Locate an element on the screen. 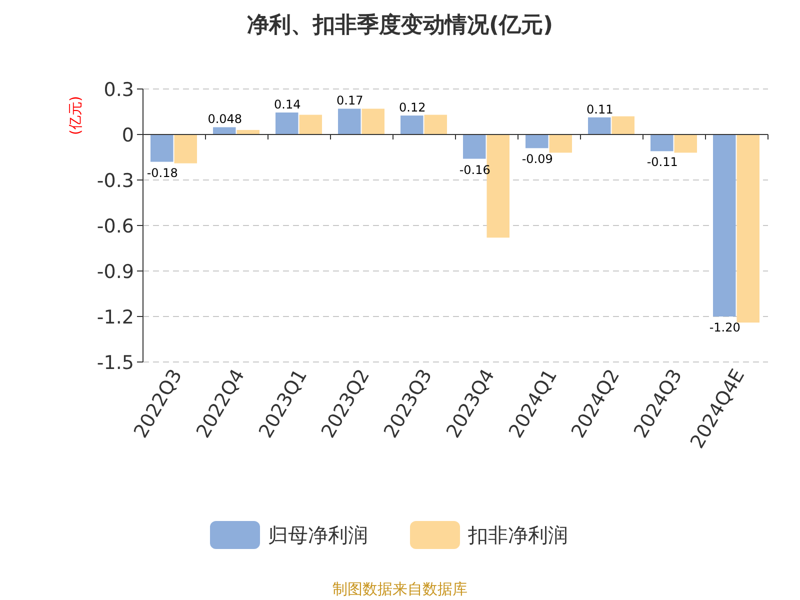 This screenshot has height=600, width=800. y-tick-label: 0.3 is located at coordinates (119, 90).